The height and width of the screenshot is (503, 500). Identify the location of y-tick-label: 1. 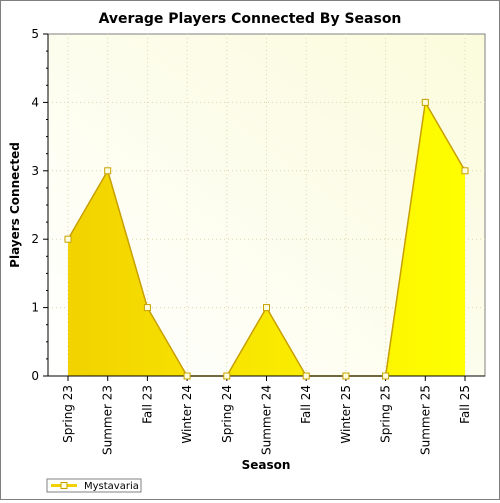
(35, 308).